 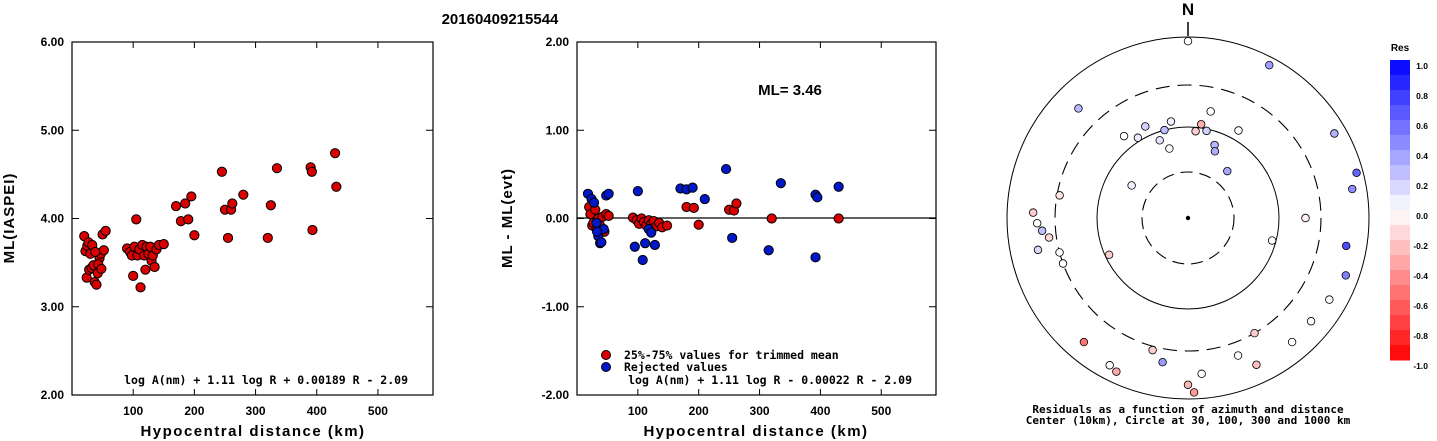 I want to click on ring-30km, so click(x=1188, y=218).